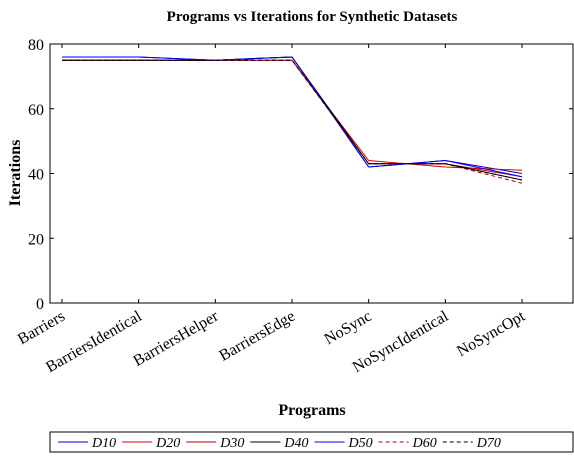 Image resolution: width=574 pixels, height=461 pixels. Describe the element at coordinates (257, 336) in the screenshot. I see `x-tick-label: BarriersEdge` at that location.